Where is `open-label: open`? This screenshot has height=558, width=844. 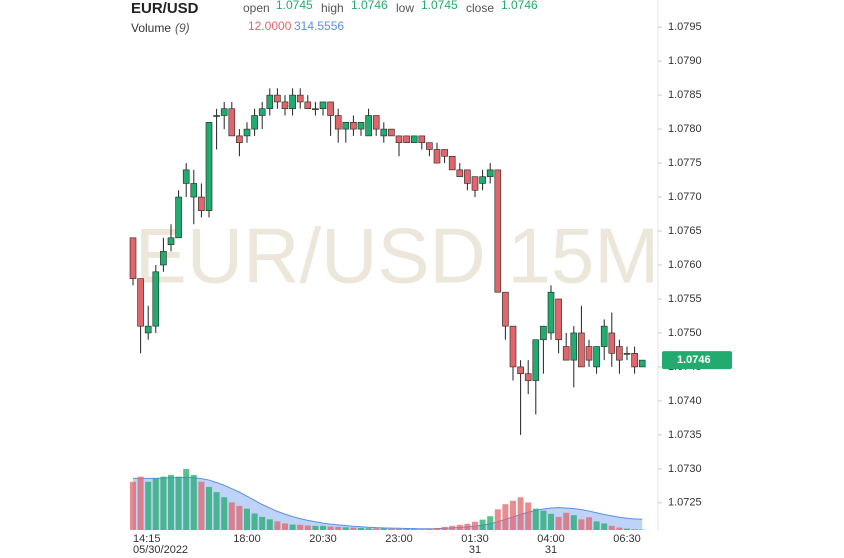
open-label: open is located at coordinates (256, 8).